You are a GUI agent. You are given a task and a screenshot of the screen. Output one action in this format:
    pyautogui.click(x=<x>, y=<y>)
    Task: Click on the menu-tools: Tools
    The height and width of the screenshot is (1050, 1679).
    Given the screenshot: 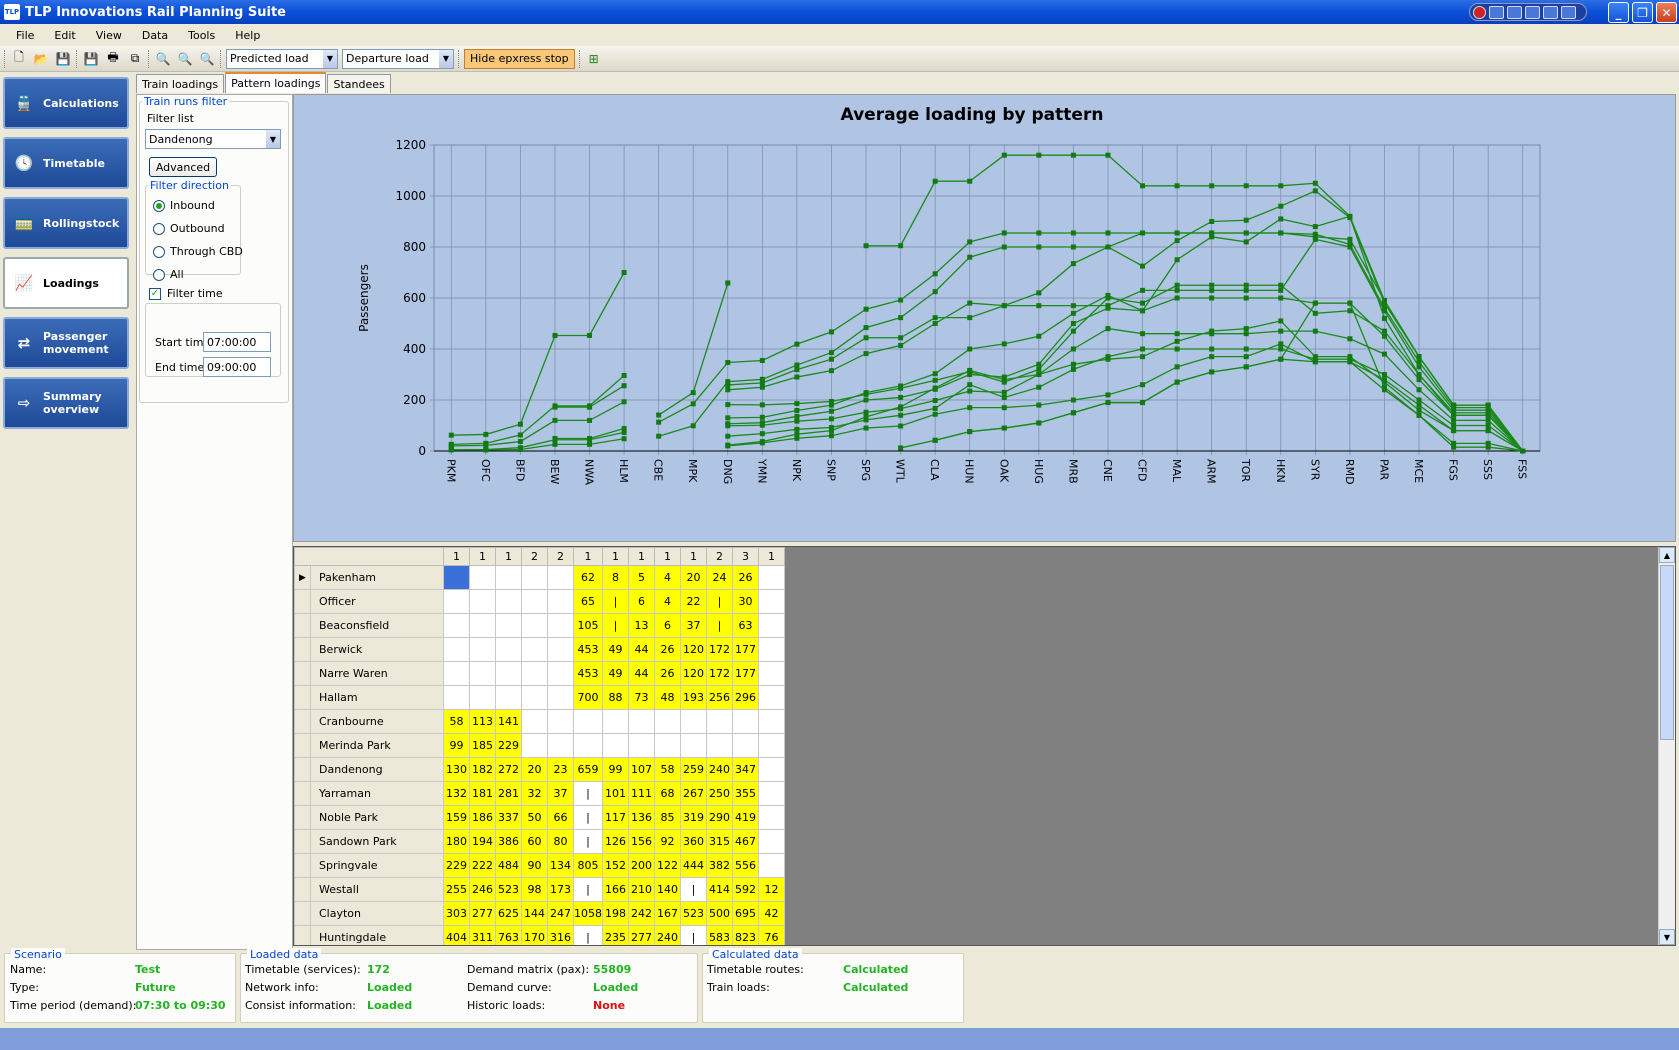 What is the action you would take?
    pyautogui.click(x=202, y=35)
    